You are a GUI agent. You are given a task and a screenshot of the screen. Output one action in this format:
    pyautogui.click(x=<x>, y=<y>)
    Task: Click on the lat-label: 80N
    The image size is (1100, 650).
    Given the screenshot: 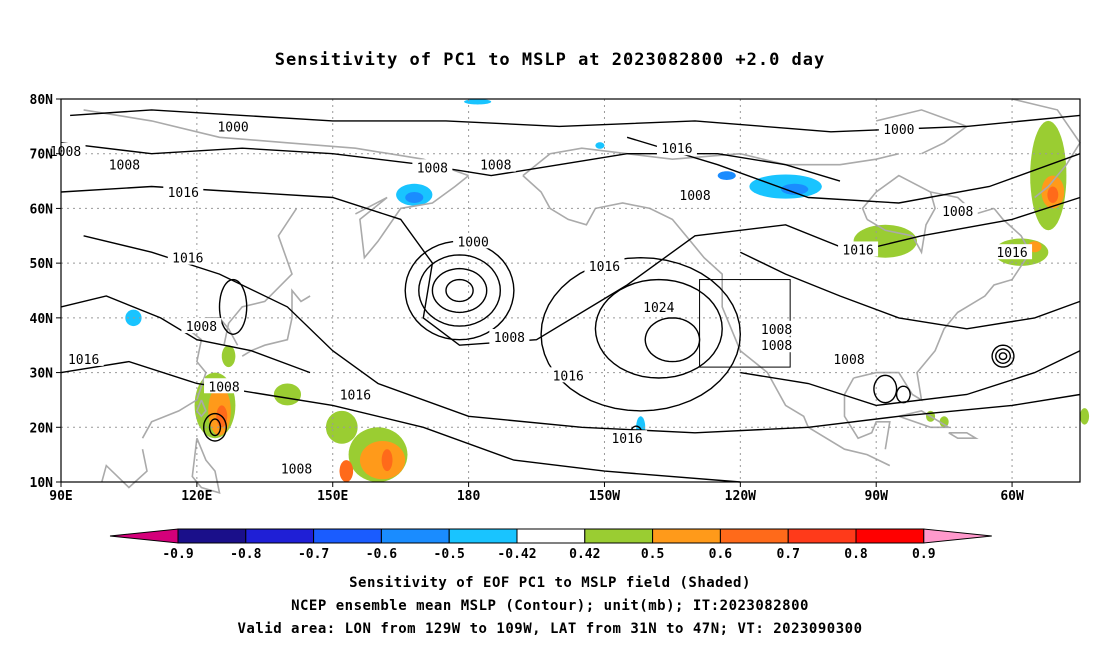 What is the action you would take?
    pyautogui.click(x=42, y=100)
    